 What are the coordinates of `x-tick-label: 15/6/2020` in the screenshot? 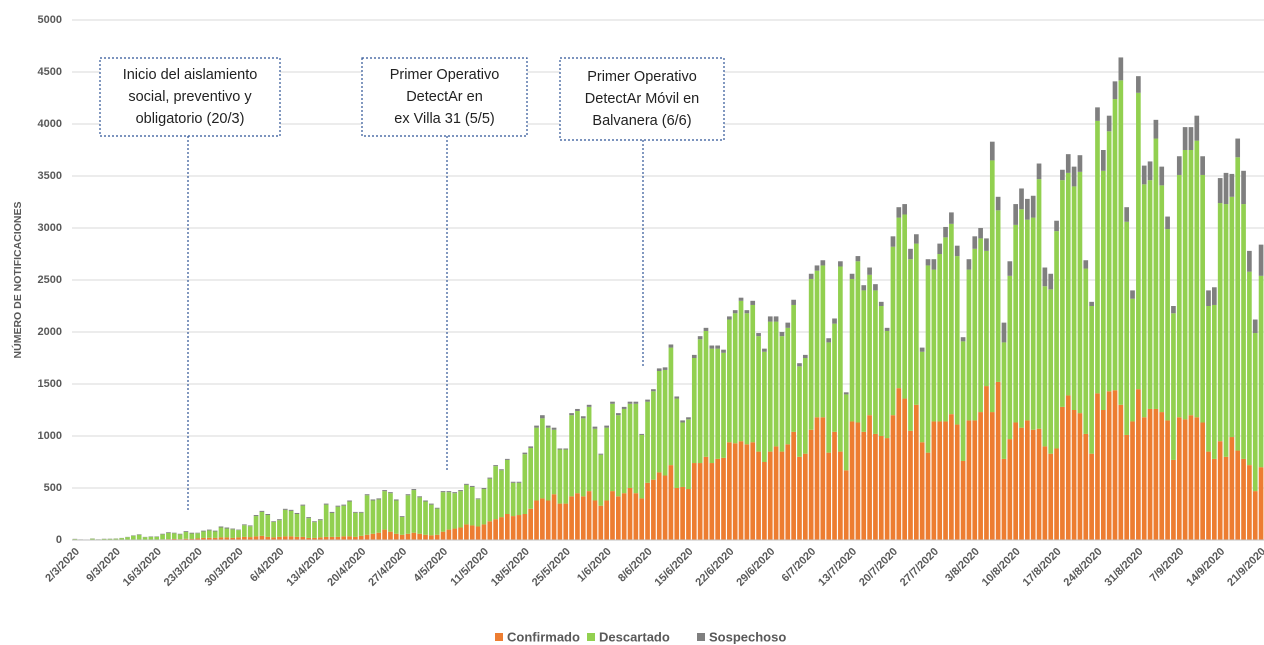 It's located at (674, 567).